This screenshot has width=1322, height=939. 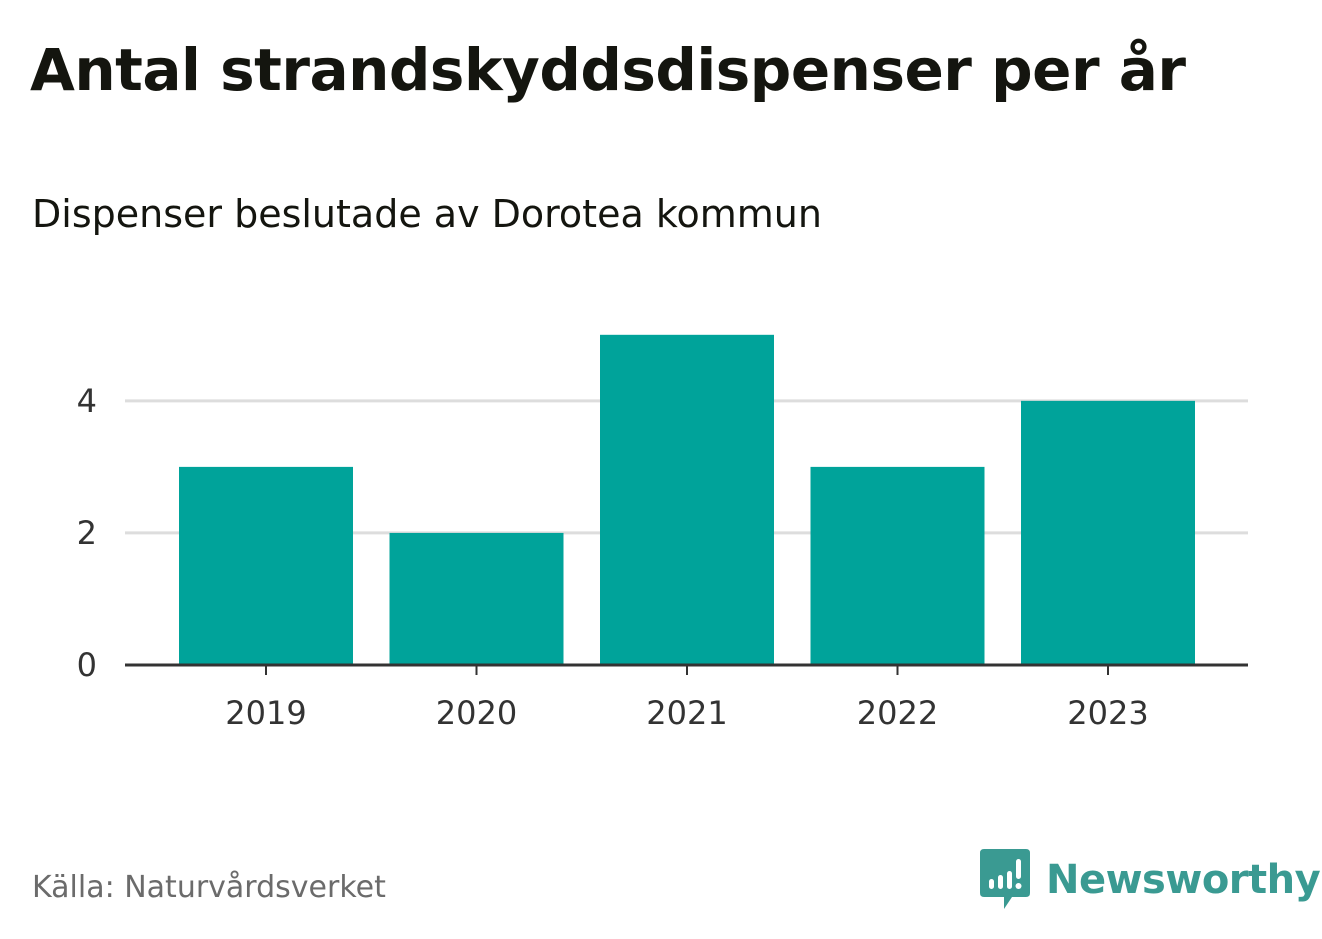 I want to click on bar-2021, so click(x=687, y=499).